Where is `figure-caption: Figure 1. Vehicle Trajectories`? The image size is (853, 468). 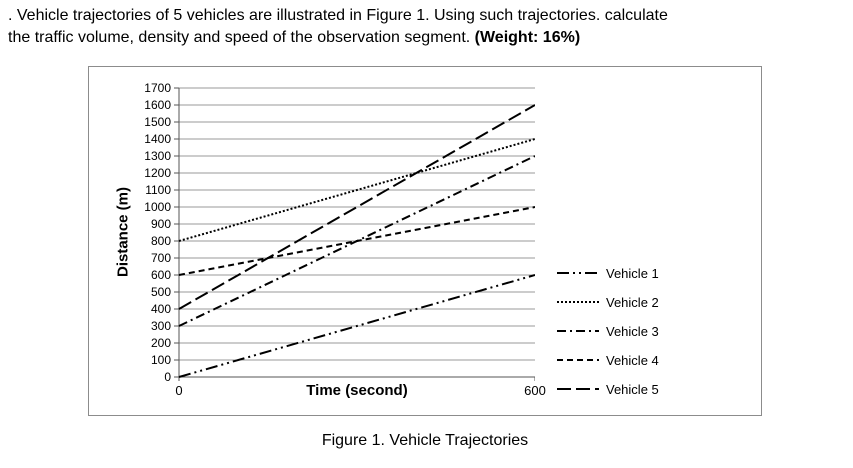
figure-caption: Figure 1. Vehicle Trajectories is located at coordinates (425, 440).